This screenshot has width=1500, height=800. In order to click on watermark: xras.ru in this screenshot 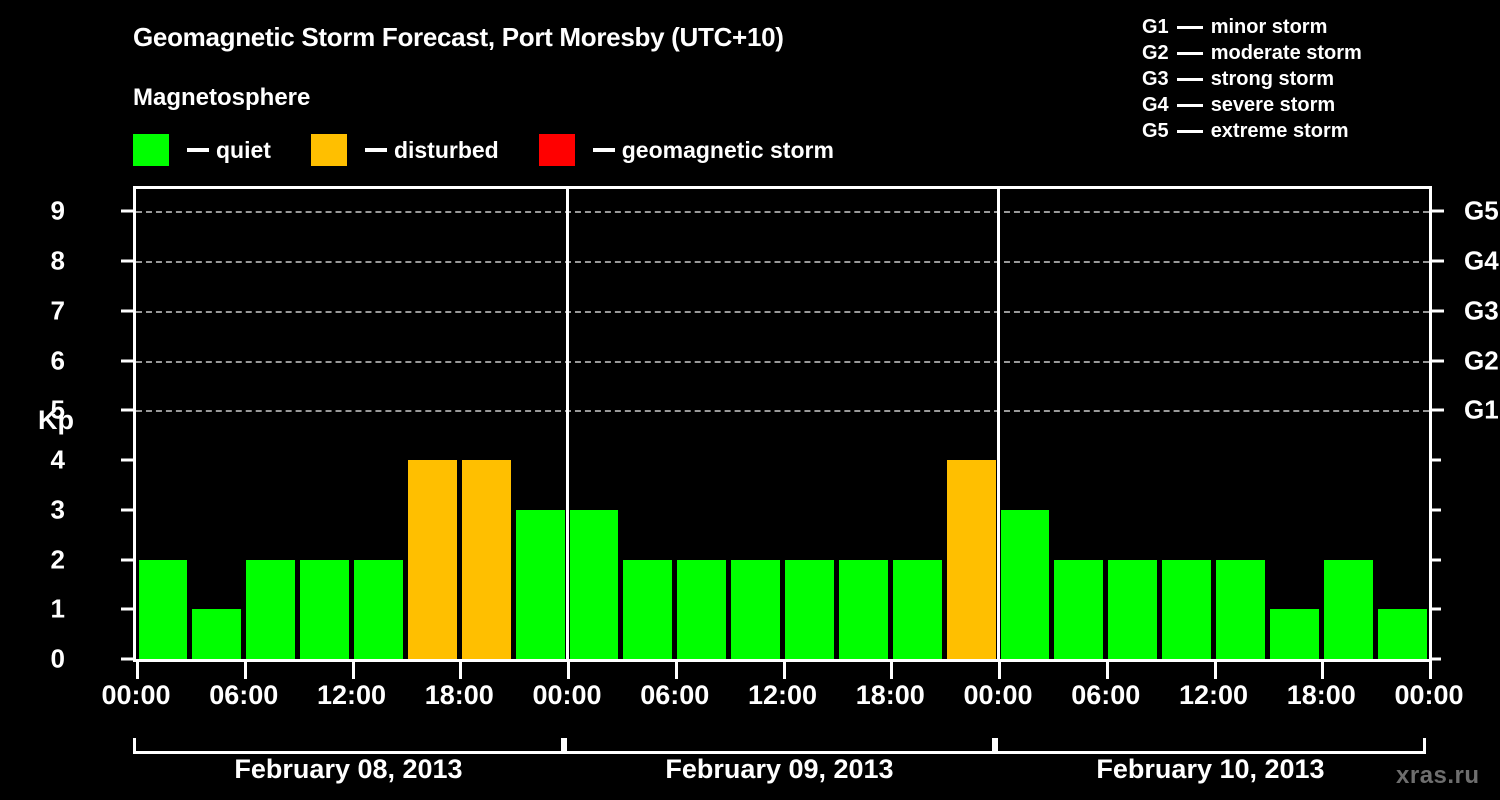, I will do `click(1438, 775)`.